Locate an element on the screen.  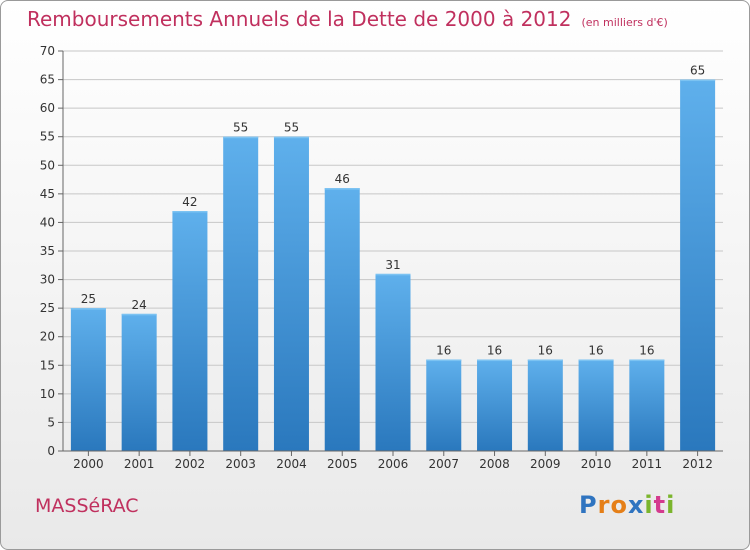
y-tick-label: 0 is located at coordinates (51, 451).